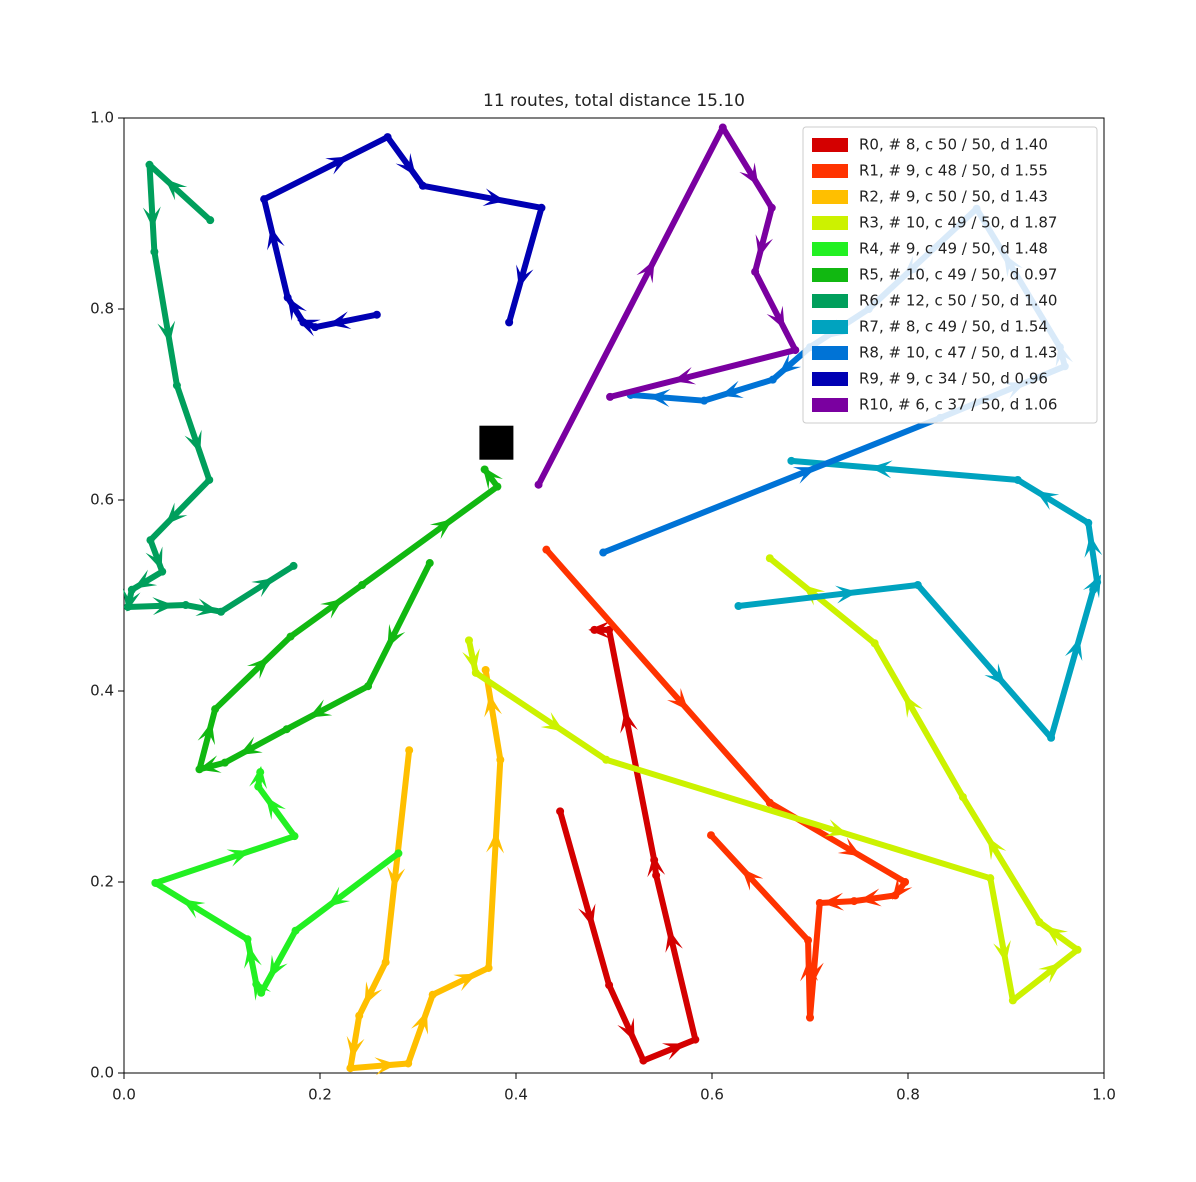  What do you see at coordinates (712, 1095) in the screenshot?
I see `x-tick-label: 0.6` at bounding box center [712, 1095].